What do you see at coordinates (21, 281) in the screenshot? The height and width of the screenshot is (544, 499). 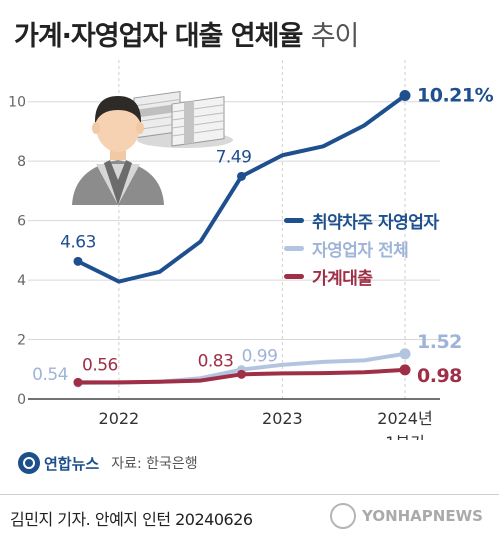 I see `y-tick-label: 4` at bounding box center [21, 281].